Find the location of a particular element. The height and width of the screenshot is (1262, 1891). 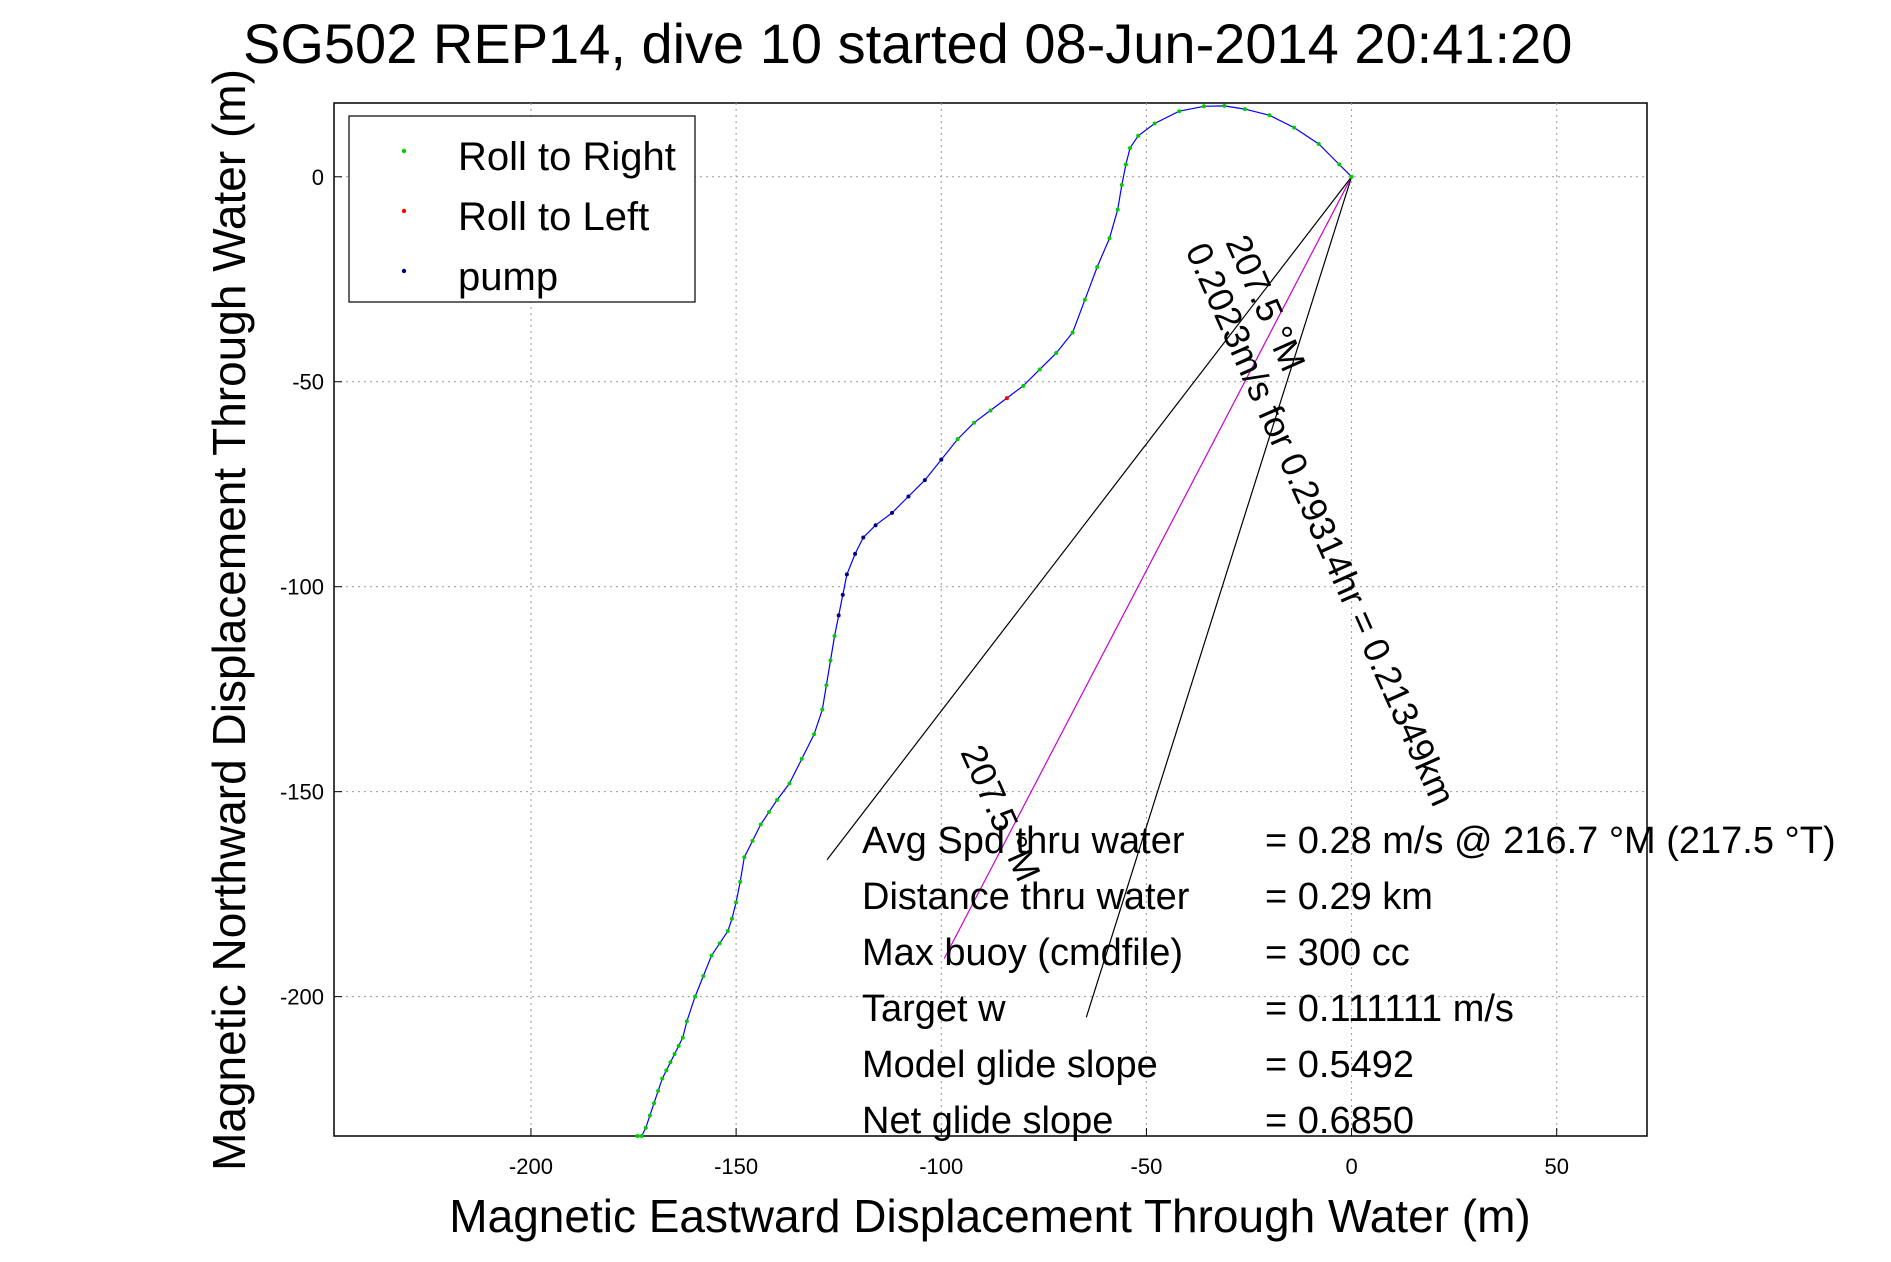

legend-label: Roll to Left is located at coordinates (553, 217).